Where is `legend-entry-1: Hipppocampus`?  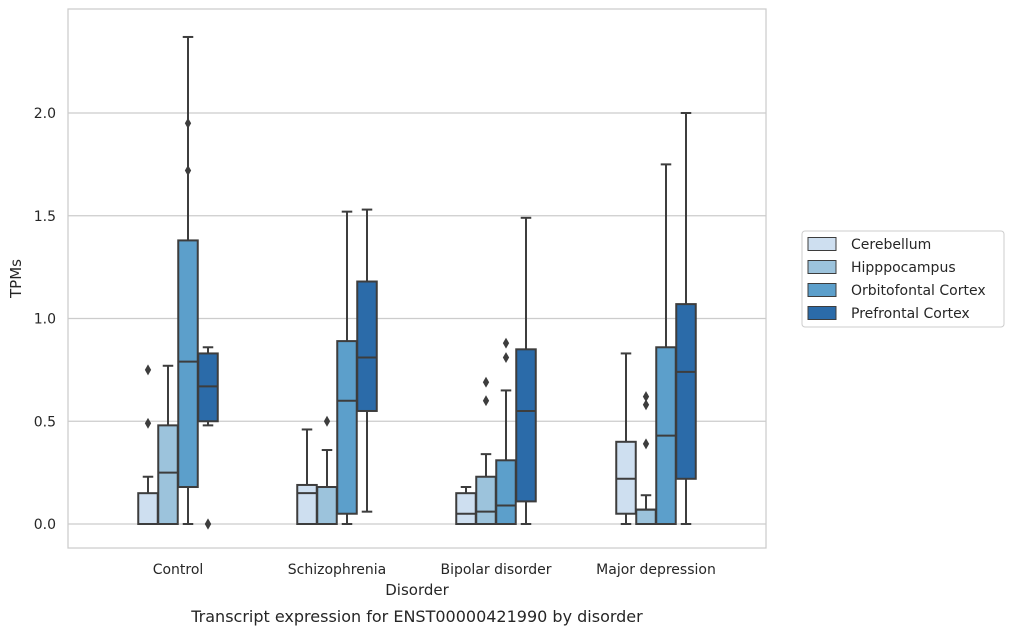
legend-entry-1: Hipppocampus is located at coordinates (881, 268).